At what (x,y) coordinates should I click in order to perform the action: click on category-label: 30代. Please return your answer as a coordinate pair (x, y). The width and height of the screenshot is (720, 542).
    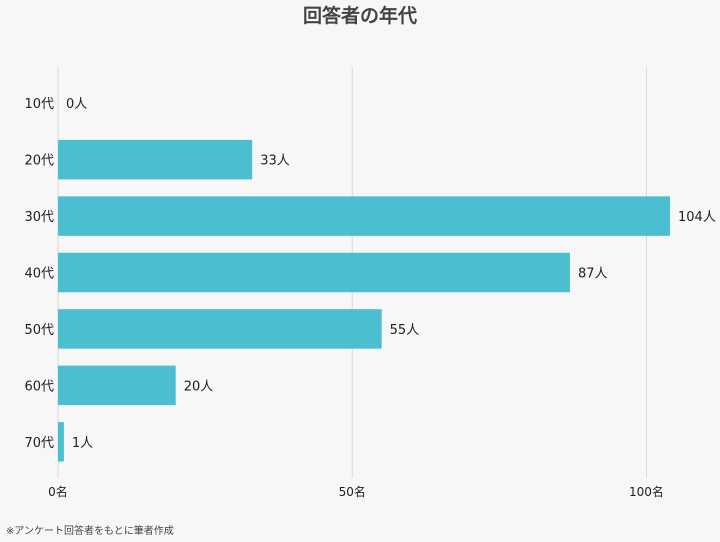
    Looking at the image, I should click on (39, 217).